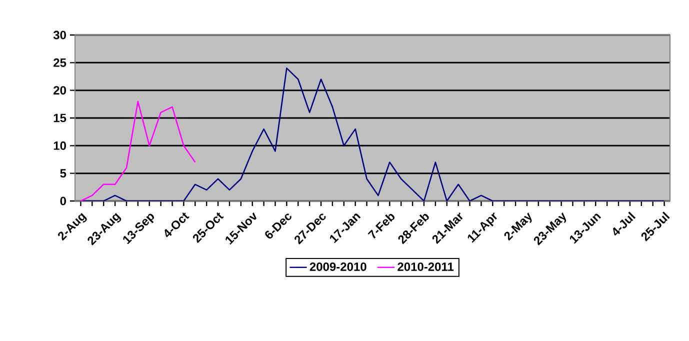  What do you see at coordinates (60, 90) in the screenshot?
I see `y-tick-label: 20` at bounding box center [60, 90].